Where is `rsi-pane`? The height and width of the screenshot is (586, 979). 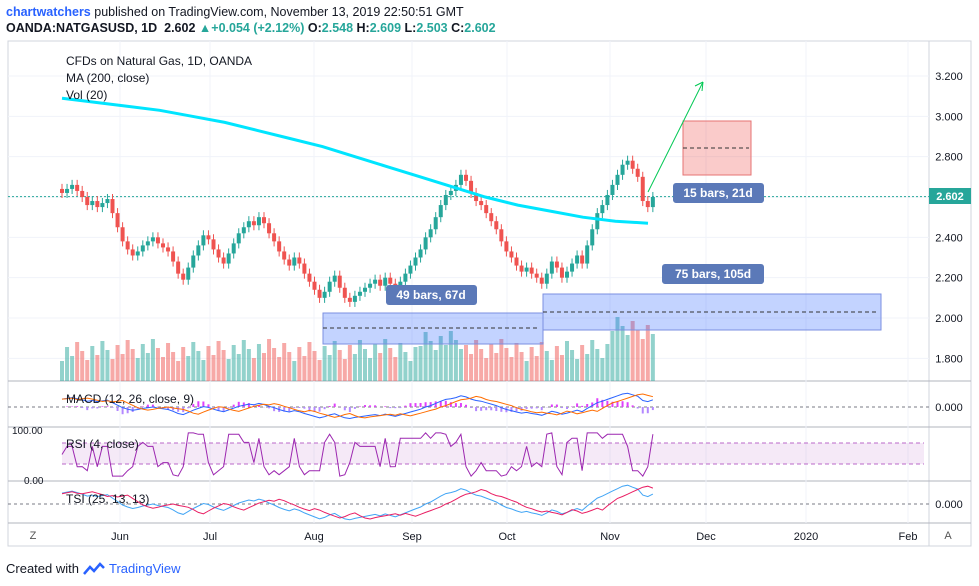
rsi-pane is located at coordinates (492, 454).